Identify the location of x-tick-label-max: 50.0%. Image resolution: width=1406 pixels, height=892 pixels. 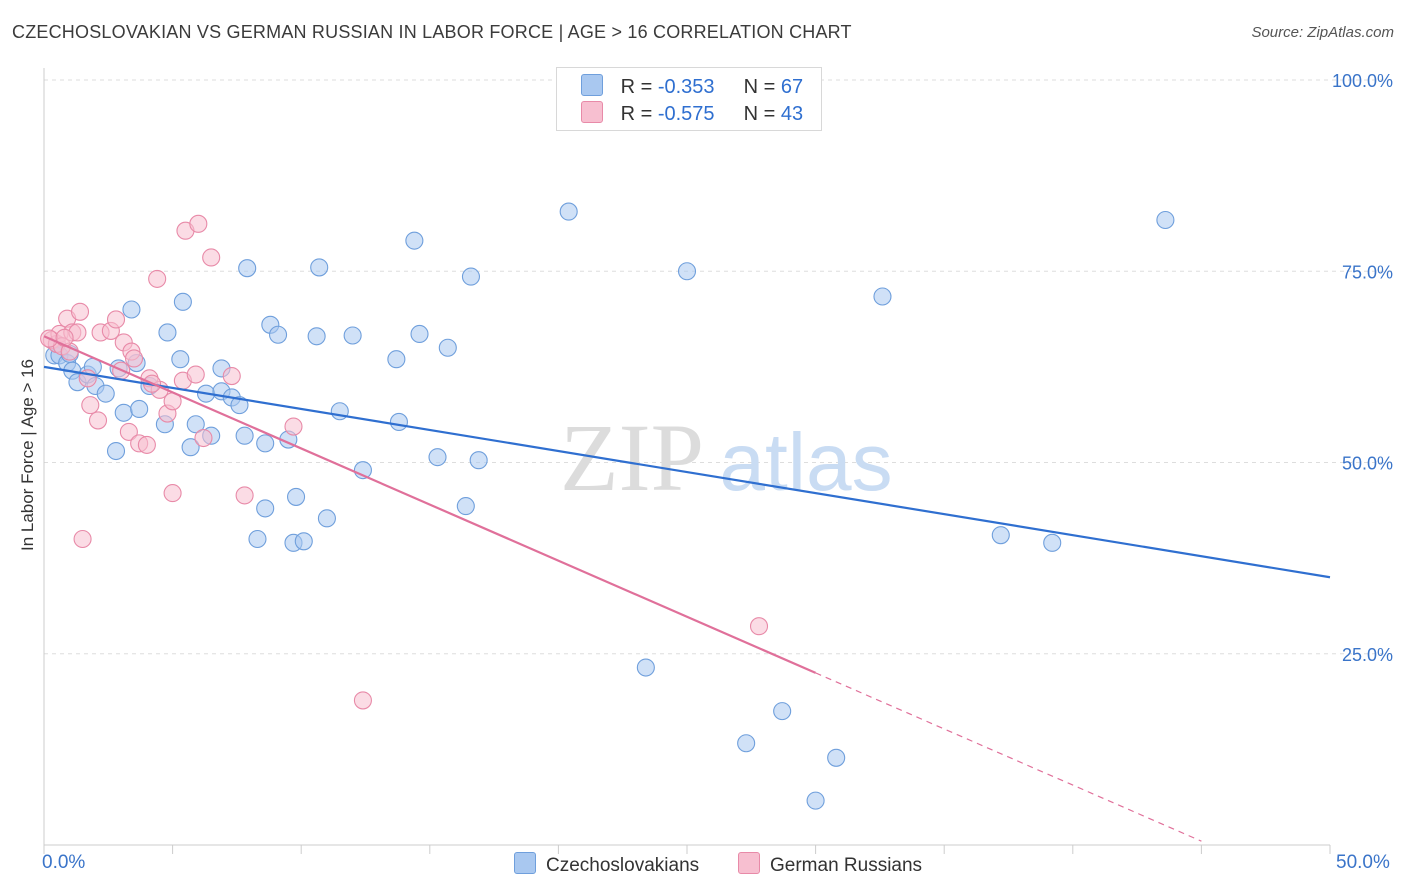
(1363, 862).